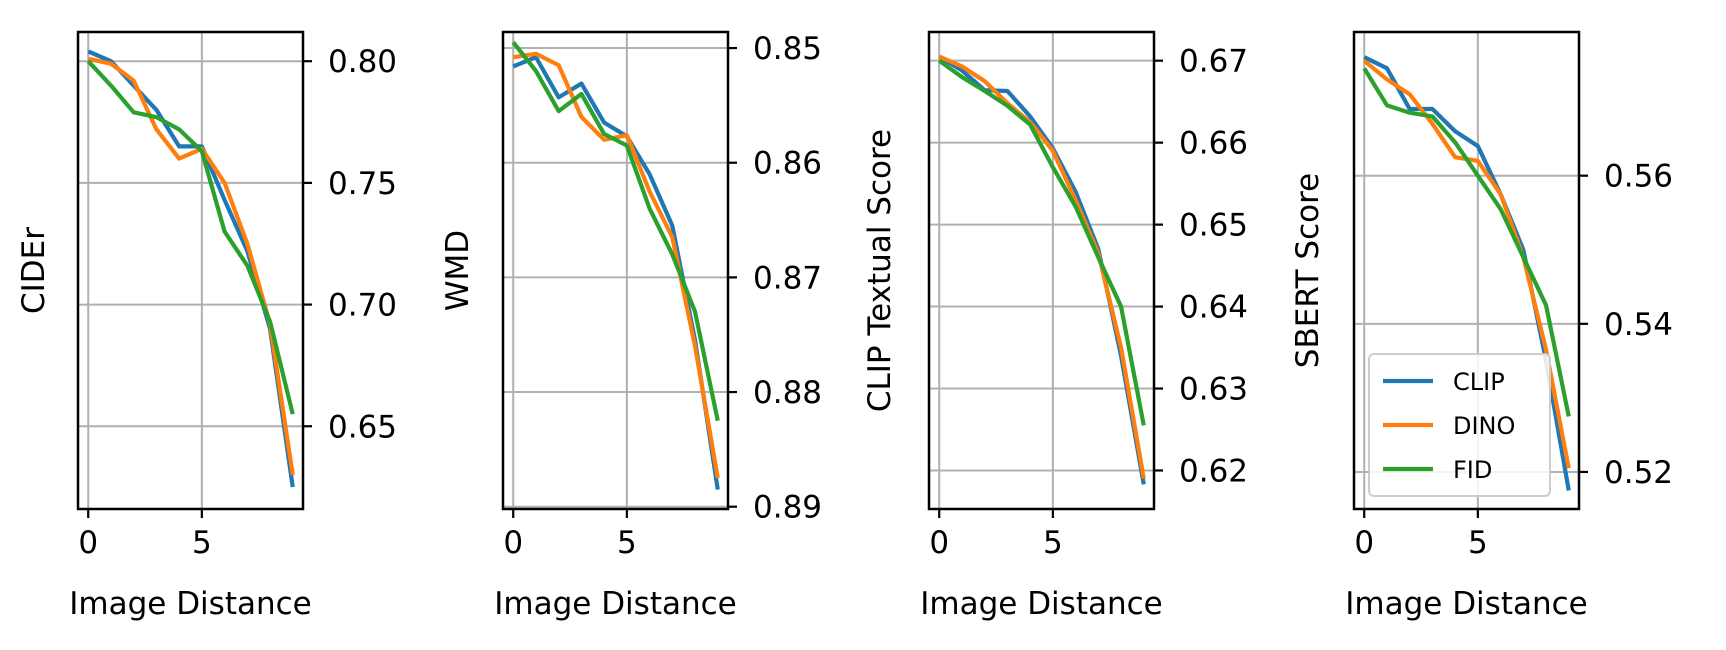 Image resolution: width=1726 pixels, height=650 pixels. I want to click on y-tick-label: 0.56, so click(1638, 177).